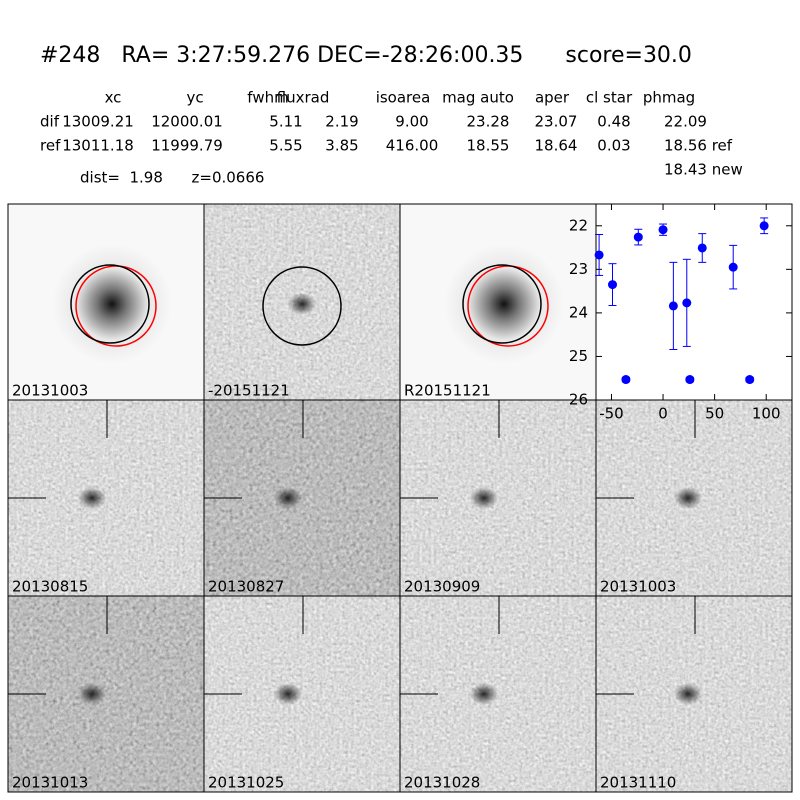  I want to click on plot-area, so click(694, 302).